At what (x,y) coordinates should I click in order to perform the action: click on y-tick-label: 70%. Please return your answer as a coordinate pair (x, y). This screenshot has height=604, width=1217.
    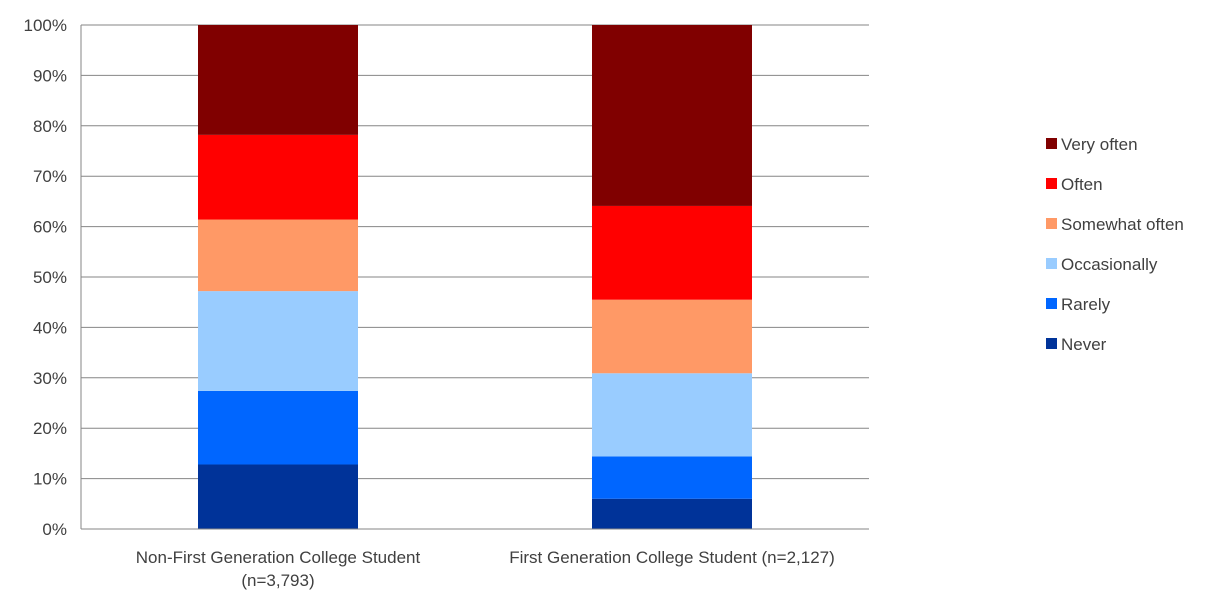
    Looking at the image, I should click on (50, 176).